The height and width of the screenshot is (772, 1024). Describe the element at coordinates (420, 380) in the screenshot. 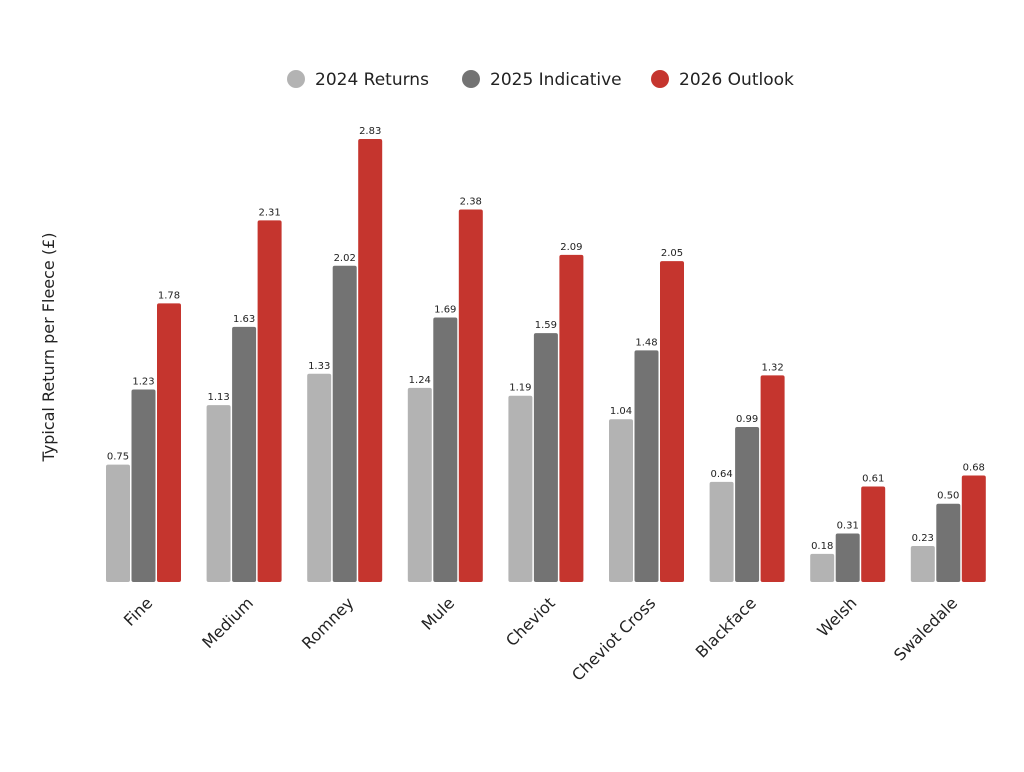

I see `data-label: 1.24` at that location.